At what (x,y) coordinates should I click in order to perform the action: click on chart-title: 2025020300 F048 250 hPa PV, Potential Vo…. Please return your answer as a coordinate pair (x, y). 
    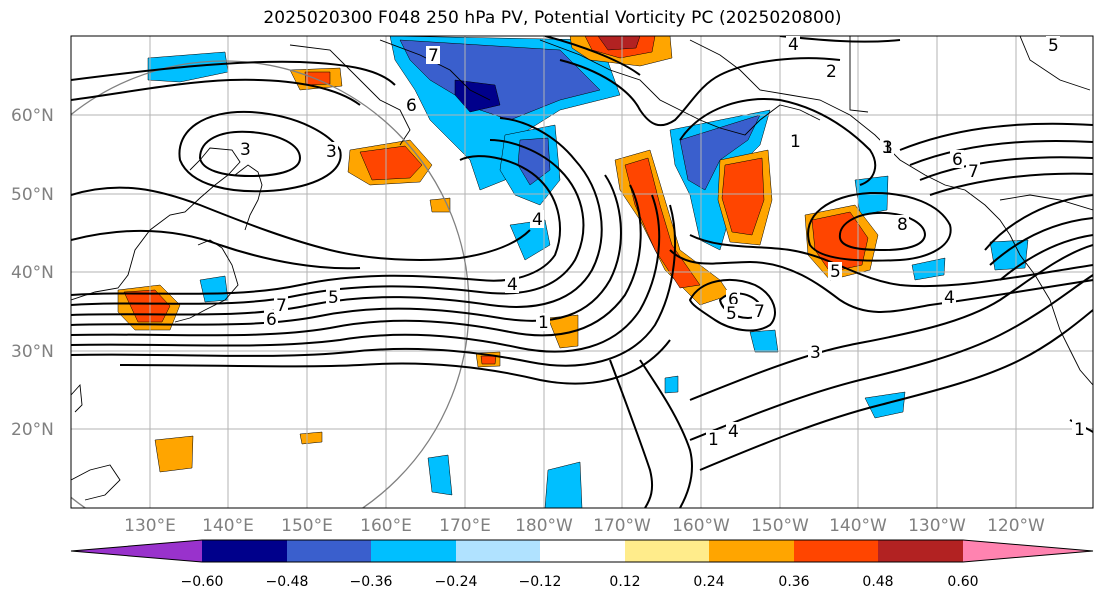
    Looking at the image, I should click on (552, 18).